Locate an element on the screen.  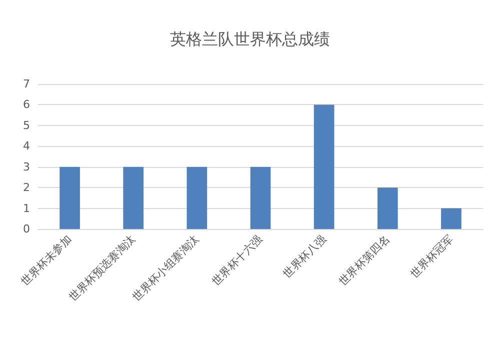
x-tick-label: 世界杯八强 is located at coordinates (304, 256).